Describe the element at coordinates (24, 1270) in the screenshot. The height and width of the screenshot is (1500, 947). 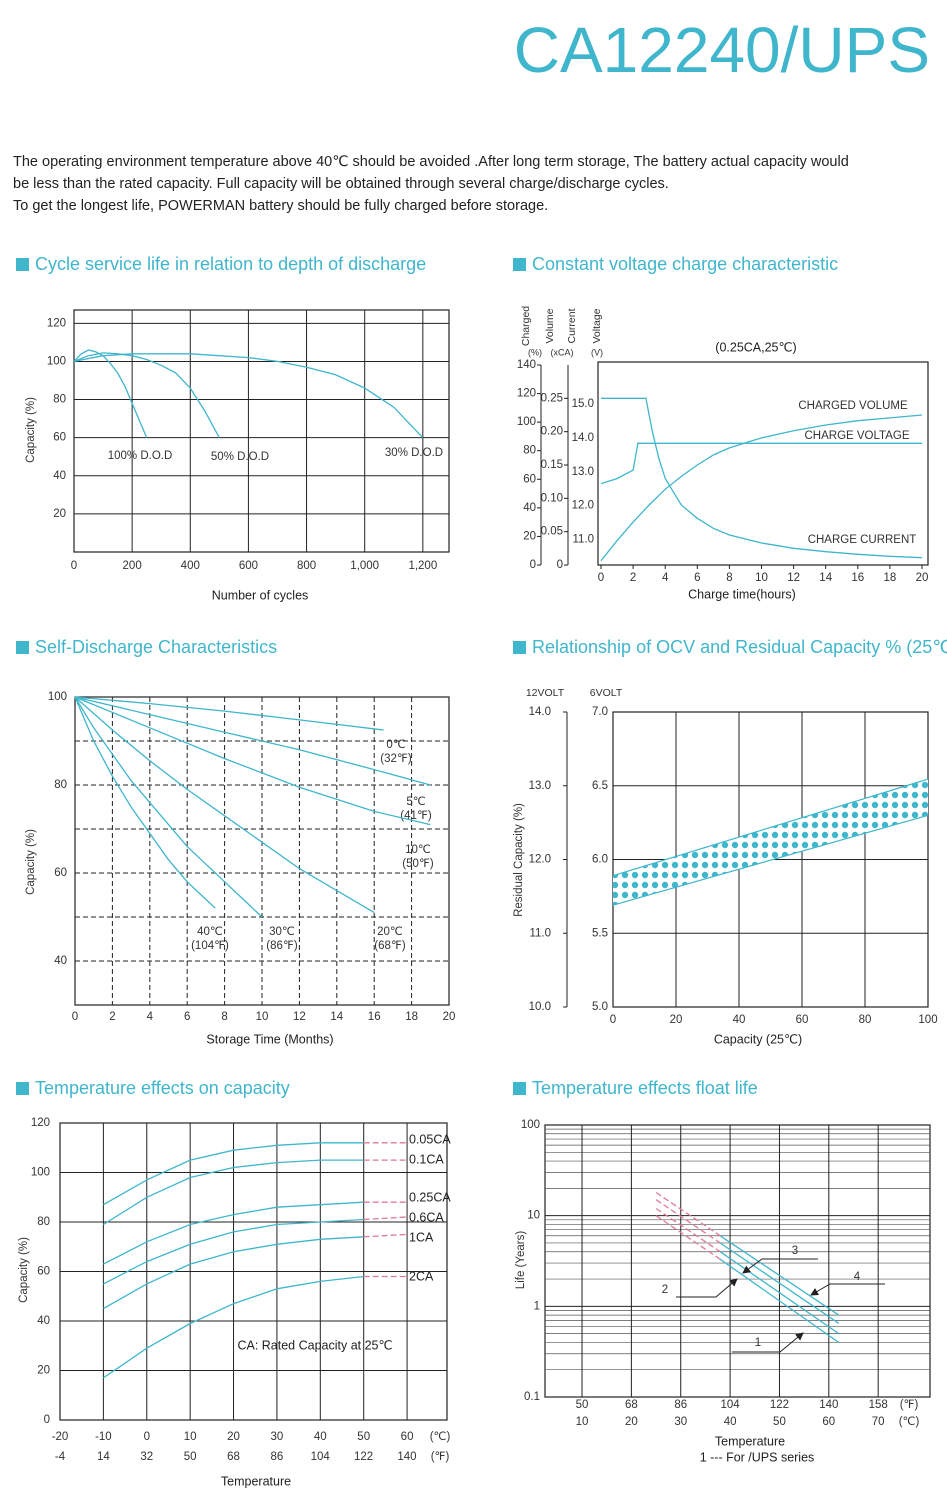
I see `y-axis-label: Capacity (%)` at that location.